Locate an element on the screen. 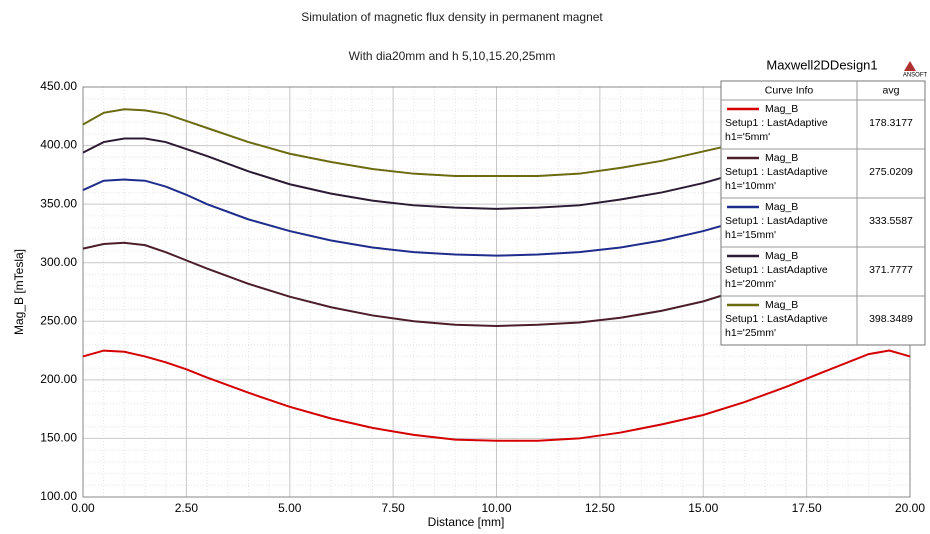 The width and height of the screenshot is (930, 534). legend-param: h1='10mm' is located at coordinates (750, 186).